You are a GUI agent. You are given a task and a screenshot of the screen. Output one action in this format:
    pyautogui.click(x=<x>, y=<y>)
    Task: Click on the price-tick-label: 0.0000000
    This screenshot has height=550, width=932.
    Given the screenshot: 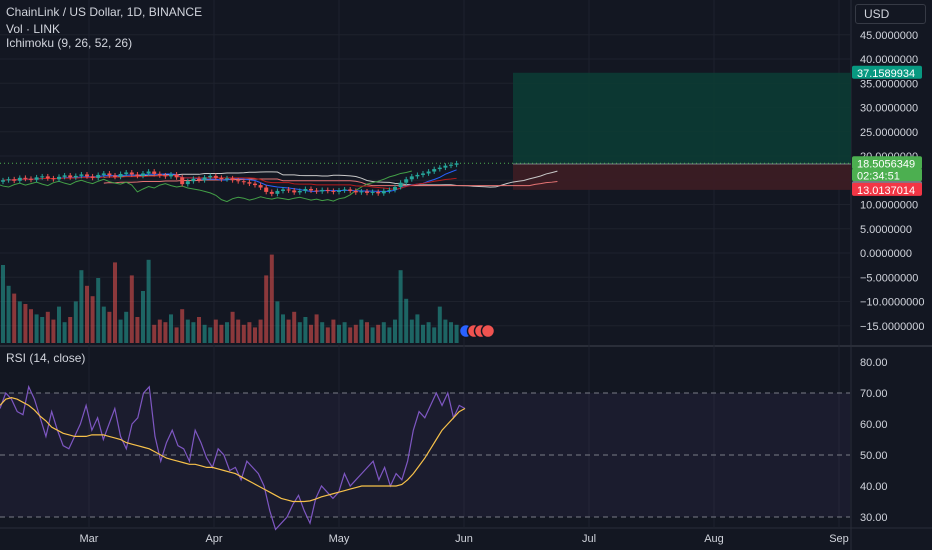 What is the action you would take?
    pyautogui.click(x=886, y=254)
    